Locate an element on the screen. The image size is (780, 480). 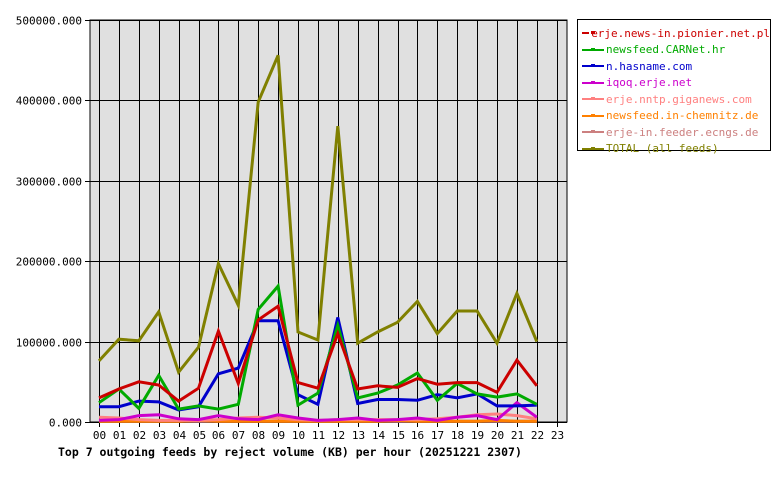
legend-item: erje.nntp.giganews.com is located at coordinates (674, 99).